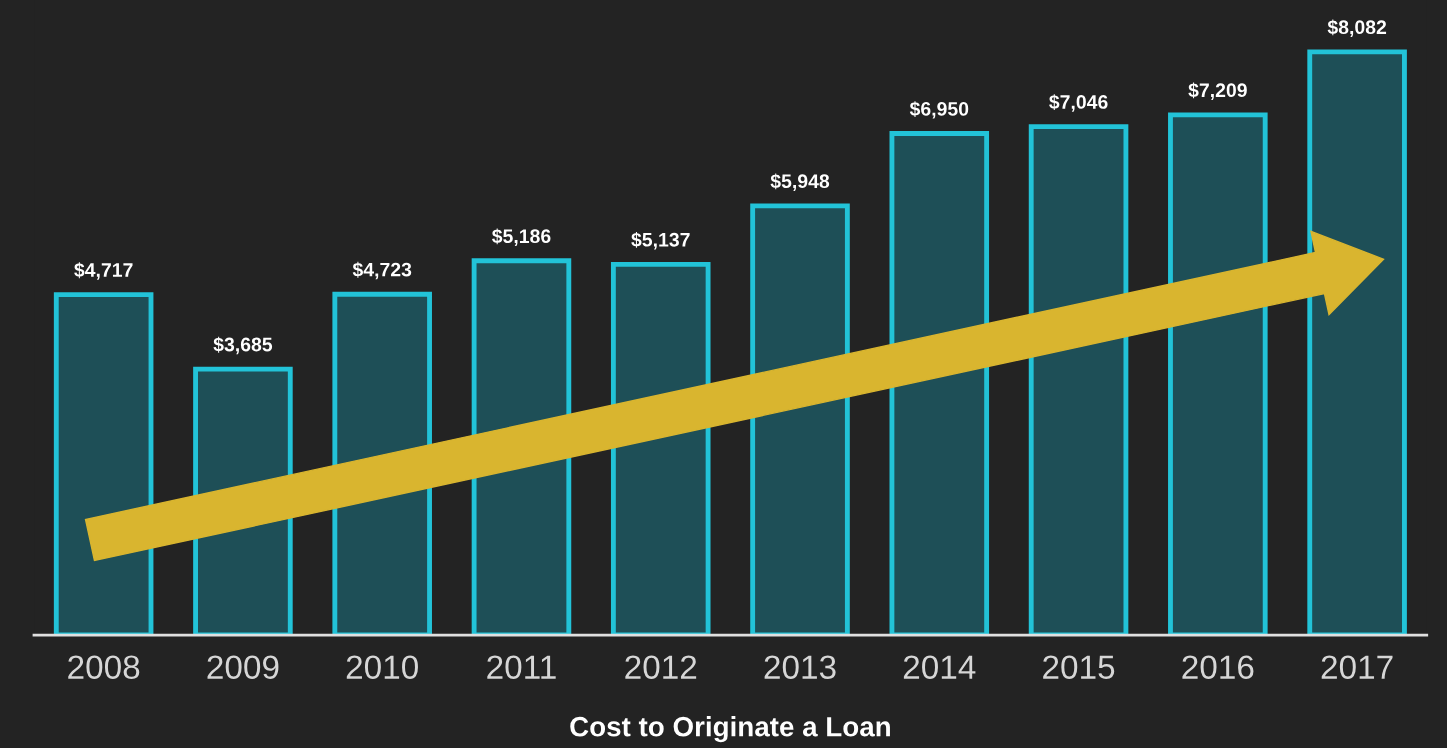 The image size is (1447, 748). What do you see at coordinates (521, 237) in the screenshot?
I see `data-label: $5,186` at bounding box center [521, 237].